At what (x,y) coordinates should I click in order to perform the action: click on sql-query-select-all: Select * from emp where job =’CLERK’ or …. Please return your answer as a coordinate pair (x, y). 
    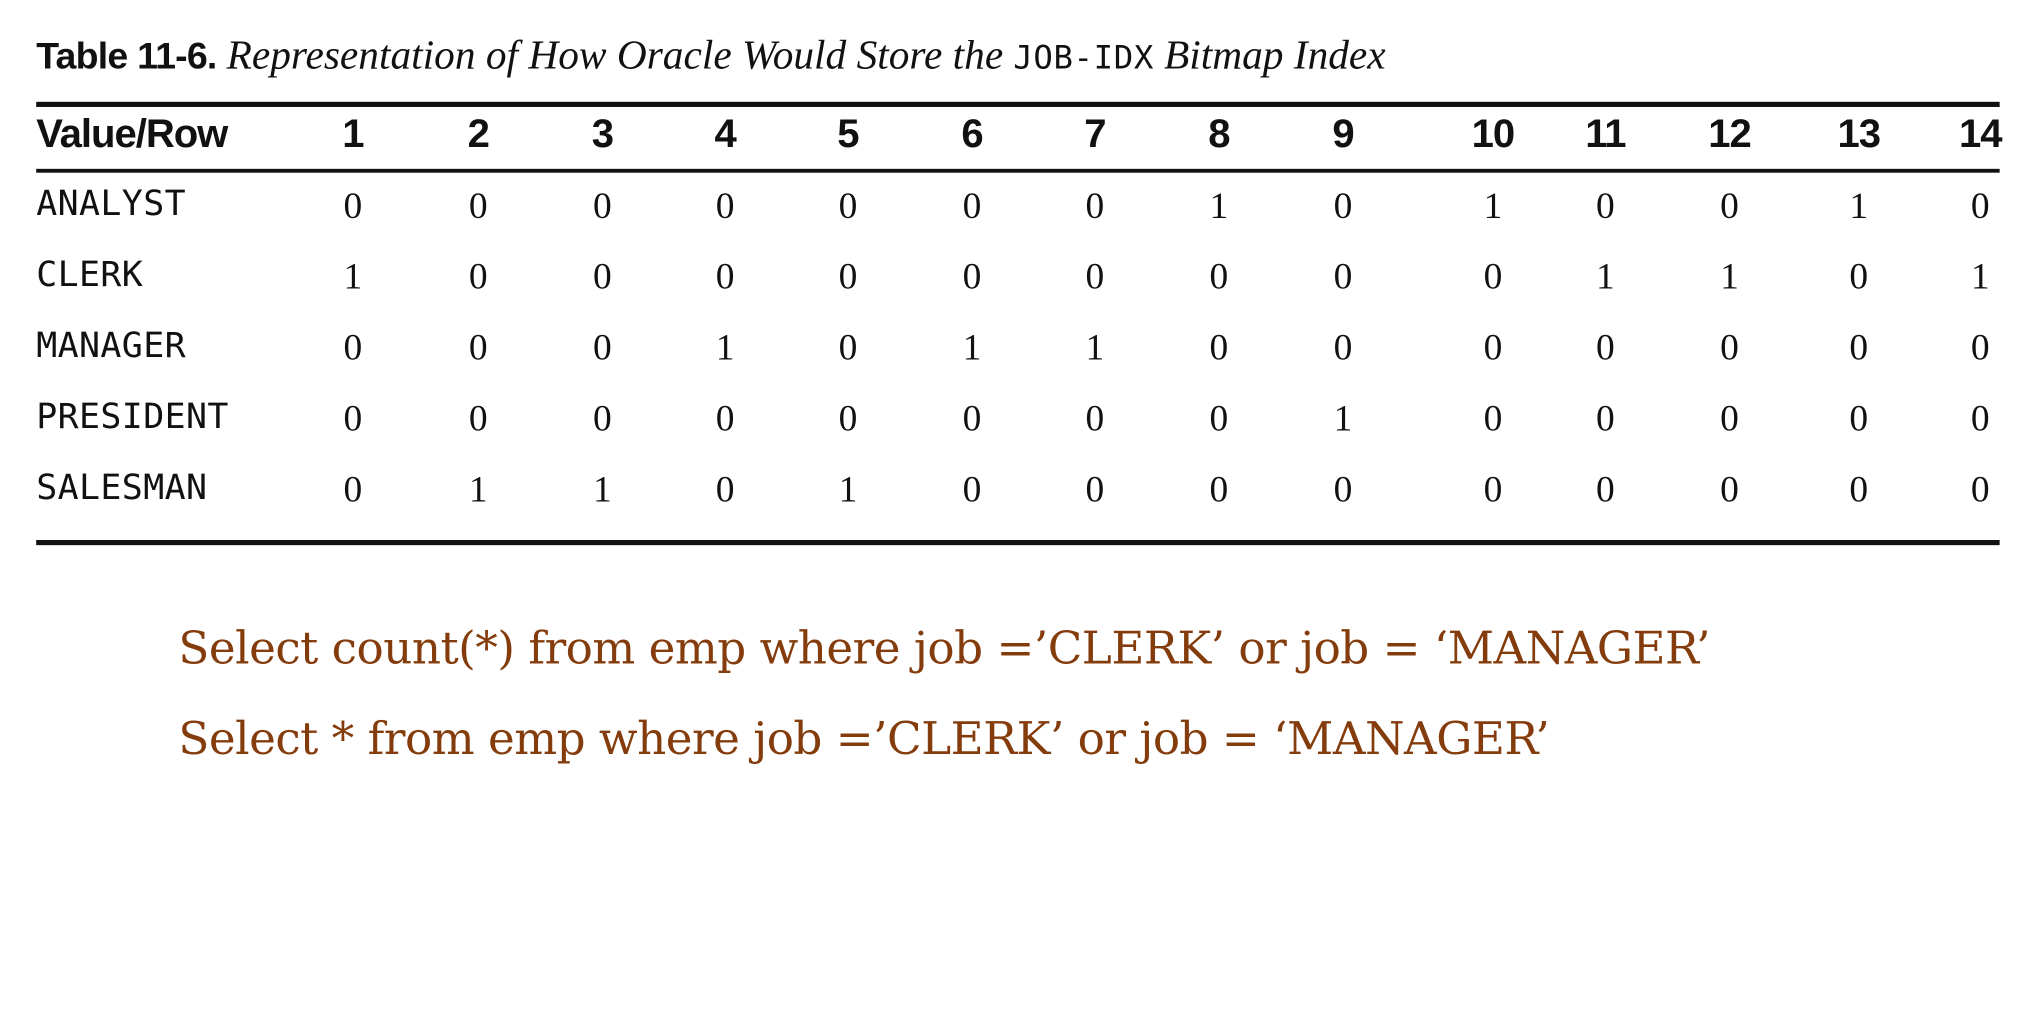
    Looking at the image, I should click on (864, 739).